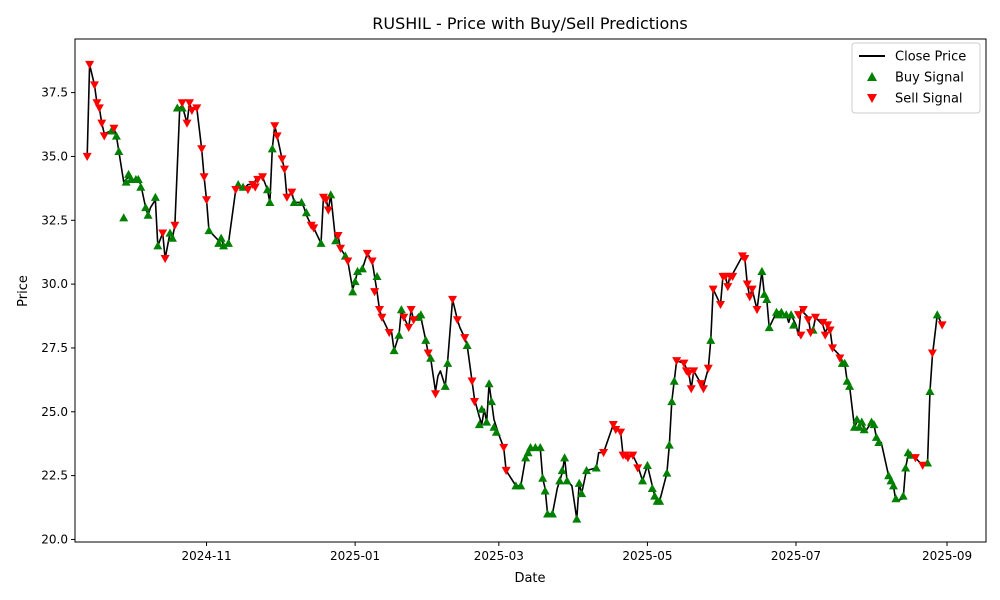  What do you see at coordinates (54, 220) in the screenshot?
I see `y-tick-label: 32.5` at bounding box center [54, 220].